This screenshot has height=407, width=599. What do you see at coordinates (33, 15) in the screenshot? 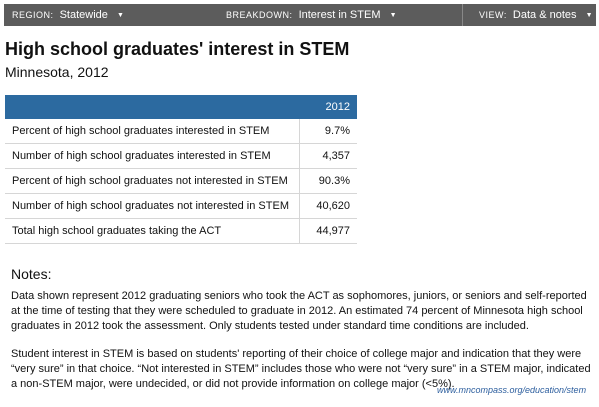
I see `region-dropdown-key: REGION:` at bounding box center [33, 15].